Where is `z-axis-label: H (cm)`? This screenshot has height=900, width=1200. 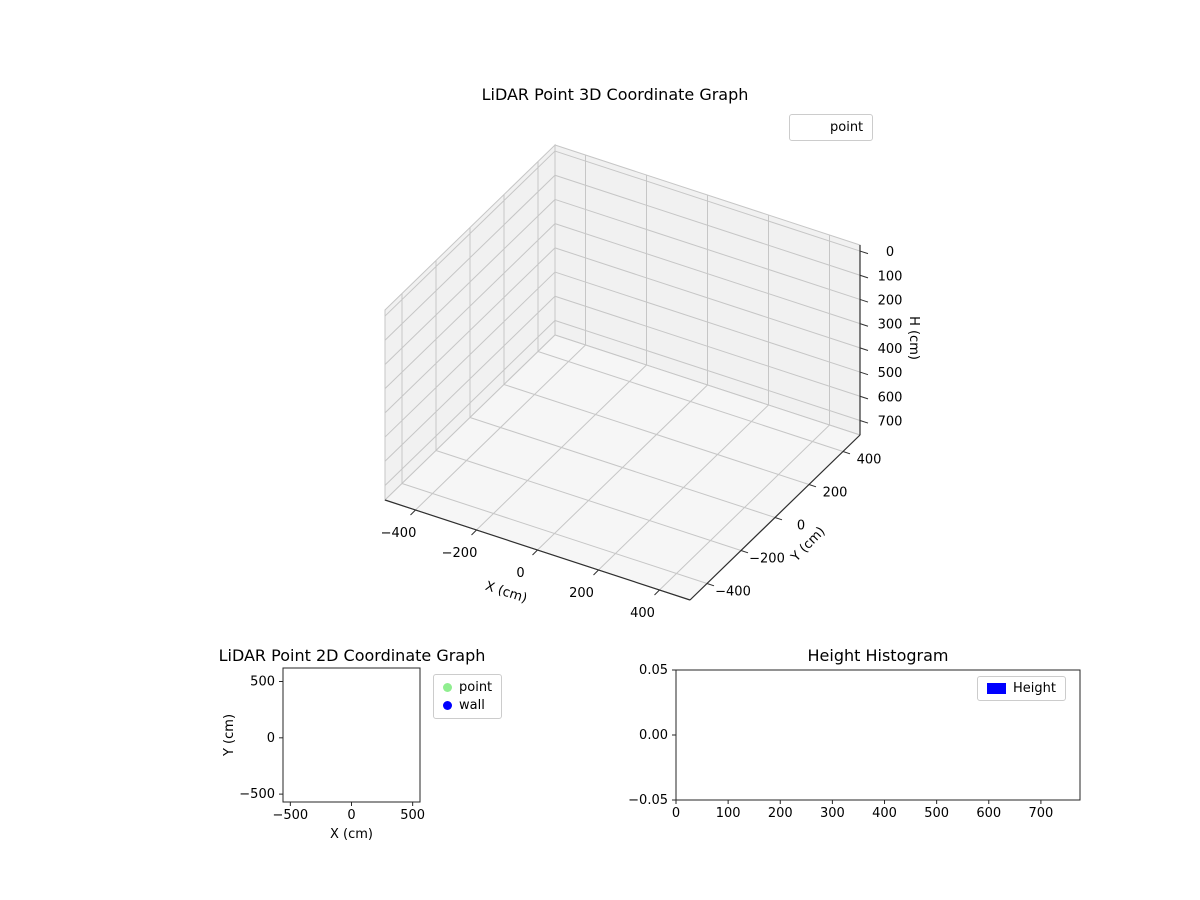 z-axis-label: H (cm) is located at coordinates (913, 338).